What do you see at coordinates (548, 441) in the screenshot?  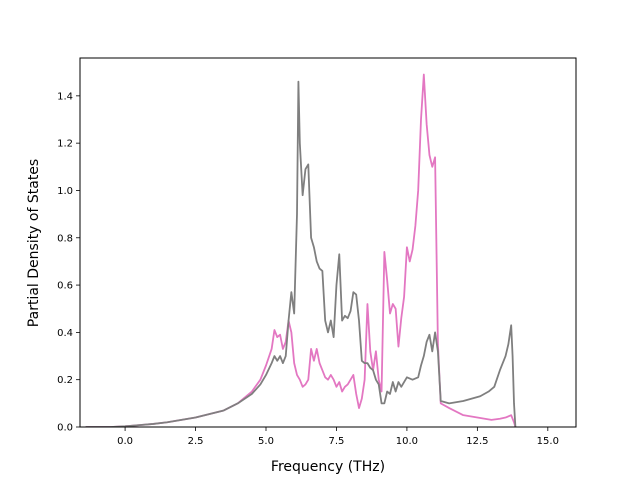 I see `x-tick-label: 15.0` at bounding box center [548, 441].